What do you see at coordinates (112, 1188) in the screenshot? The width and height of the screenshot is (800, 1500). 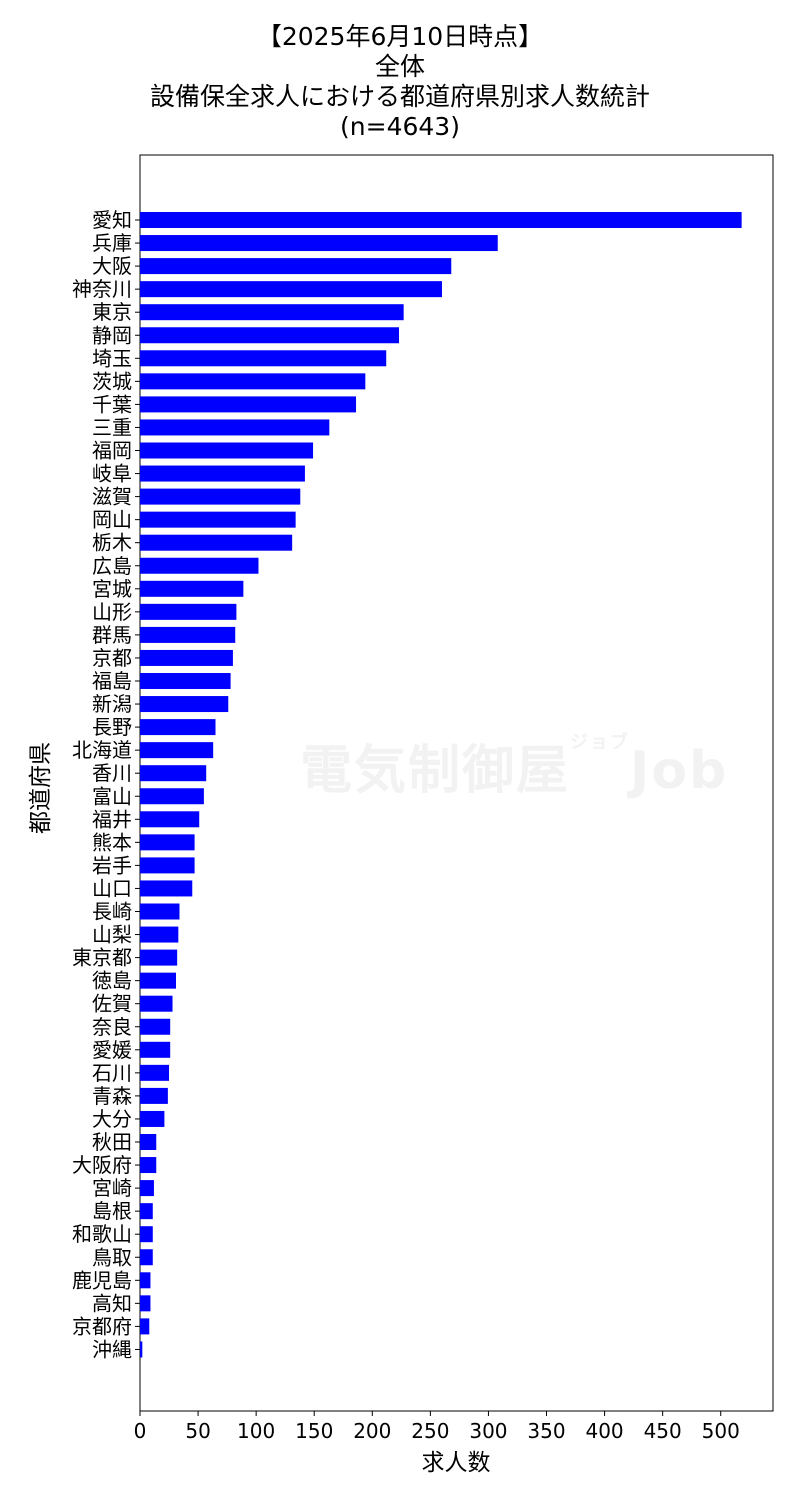 I see `y-tick-label-42: 宮崎` at bounding box center [112, 1188].